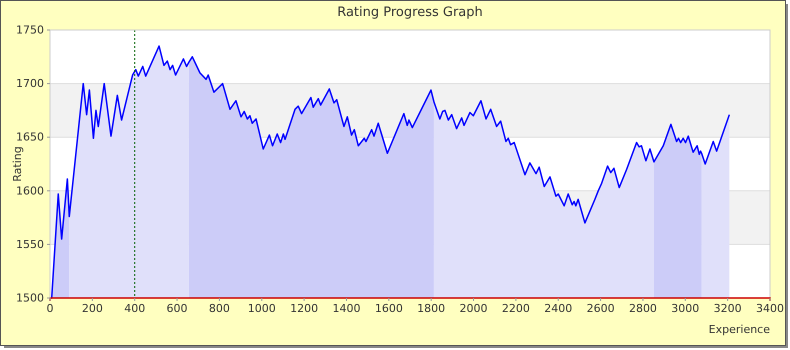 The image size is (790, 350). I want to click on x-tick-label: 3000, so click(685, 308).